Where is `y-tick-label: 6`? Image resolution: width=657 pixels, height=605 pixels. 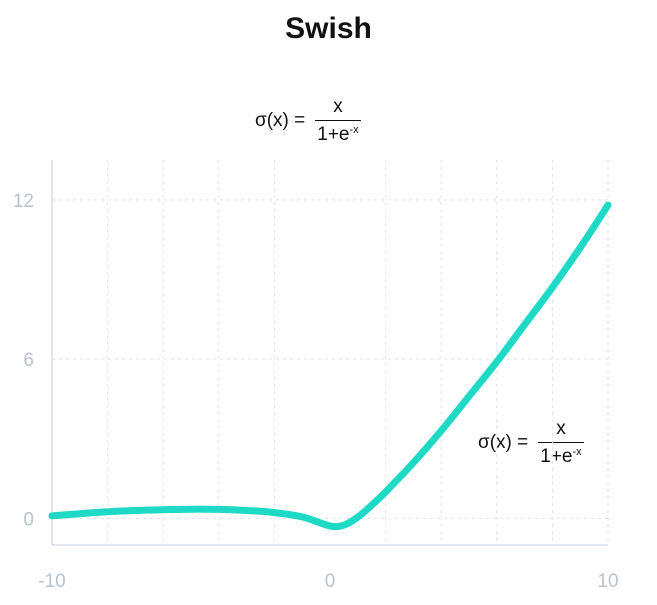 y-tick-label: 6 is located at coordinates (28, 360).